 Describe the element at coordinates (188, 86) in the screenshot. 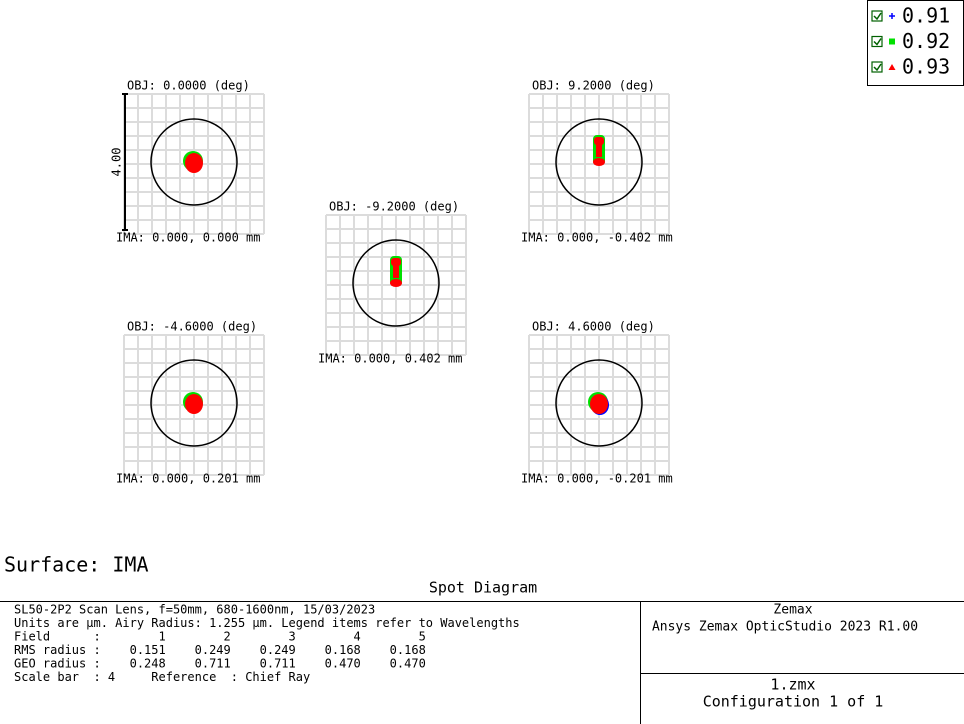

I see `obj-label: OBJ: 0.0000 (deg)` at that location.